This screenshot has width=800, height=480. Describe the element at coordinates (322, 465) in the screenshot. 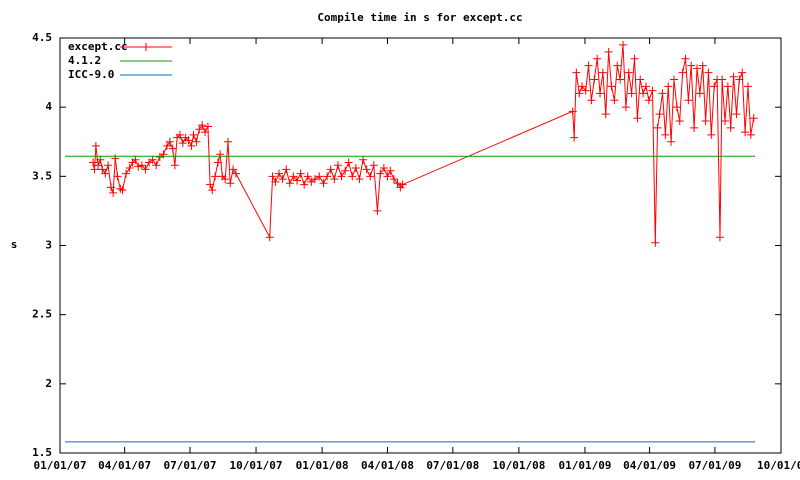

I see `x-tick-label: 01/01/08` at that location.